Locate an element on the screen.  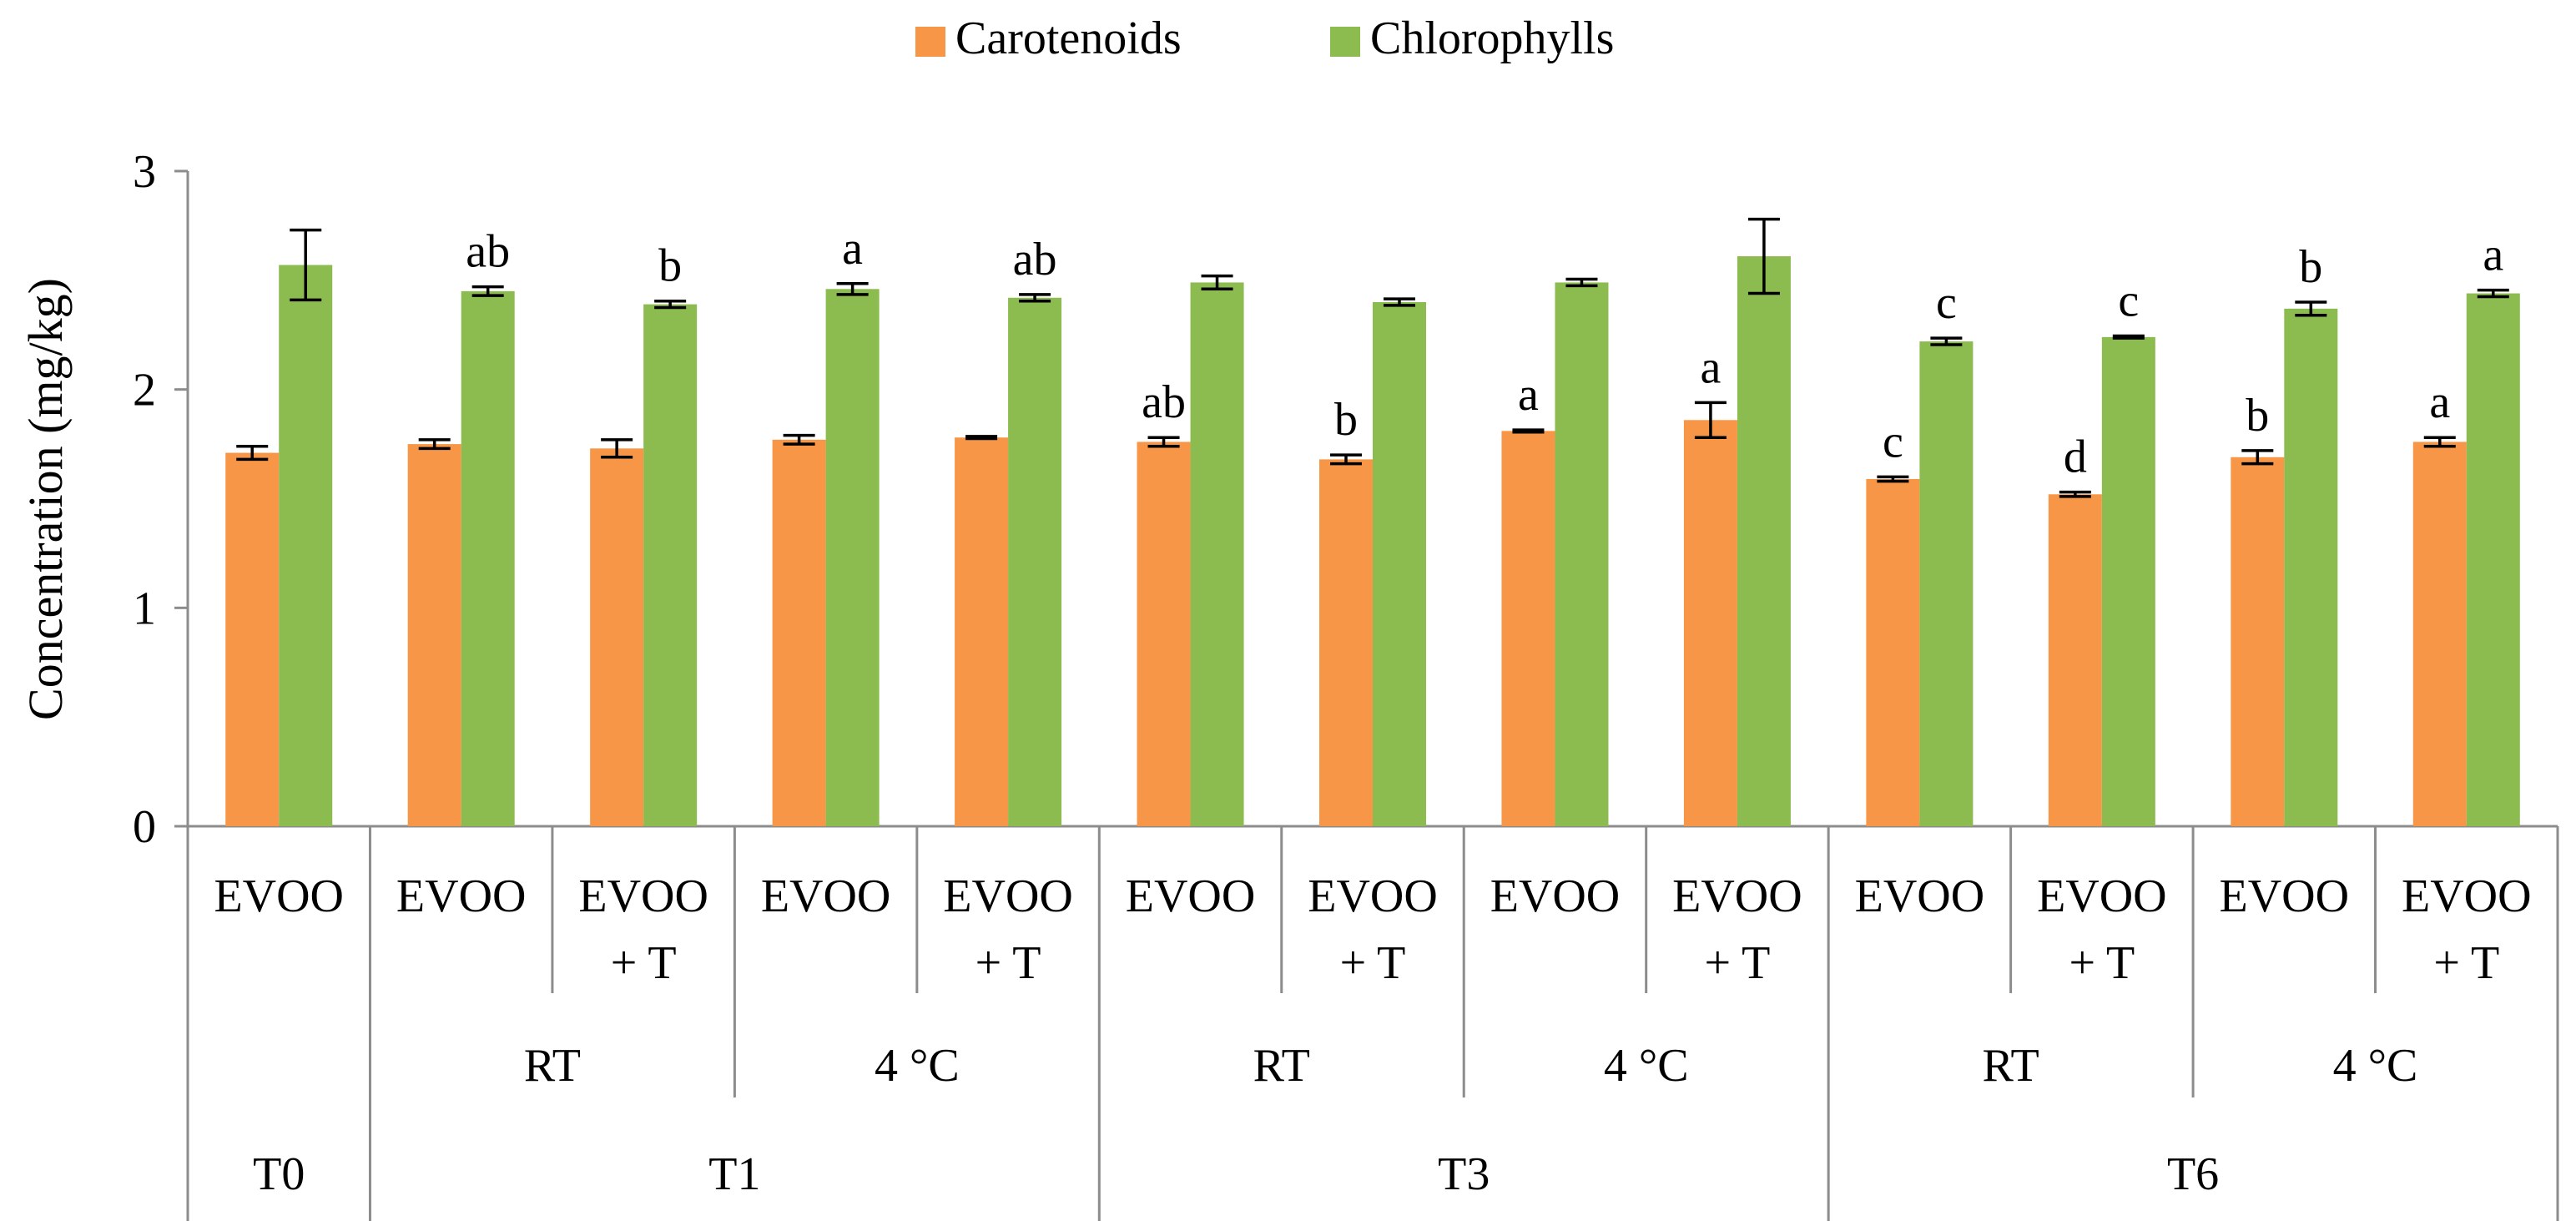
legend-swatch-chlorophylls is located at coordinates (1345, 42).